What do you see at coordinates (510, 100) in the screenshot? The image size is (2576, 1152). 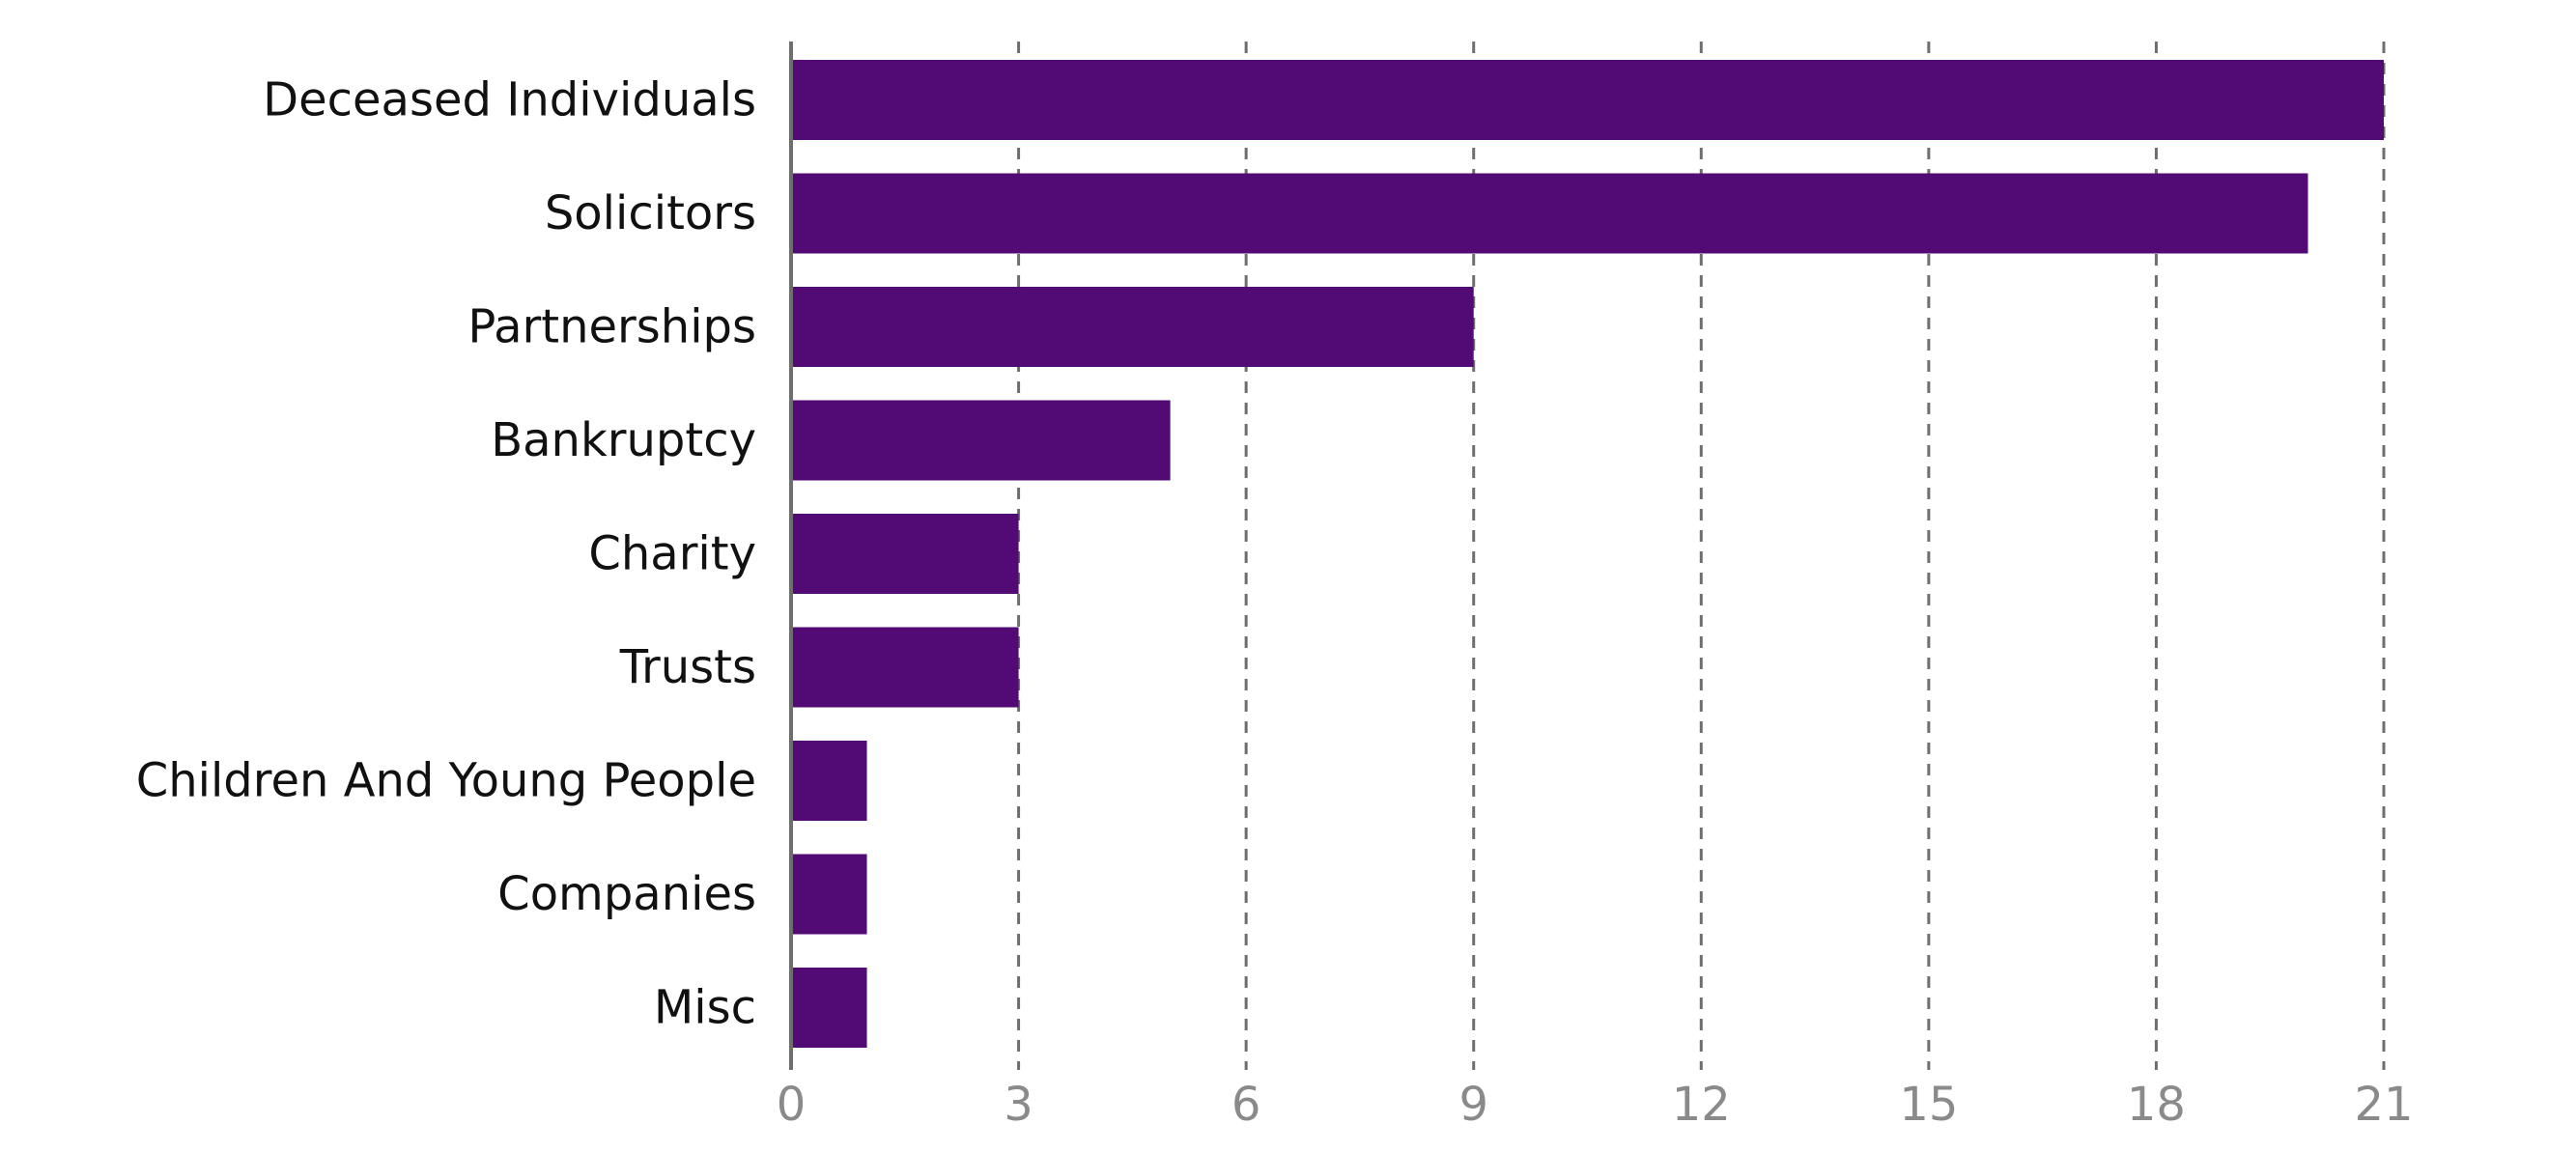 I see `category-label: Deceased Individuals` at bounding box center [510, 100].